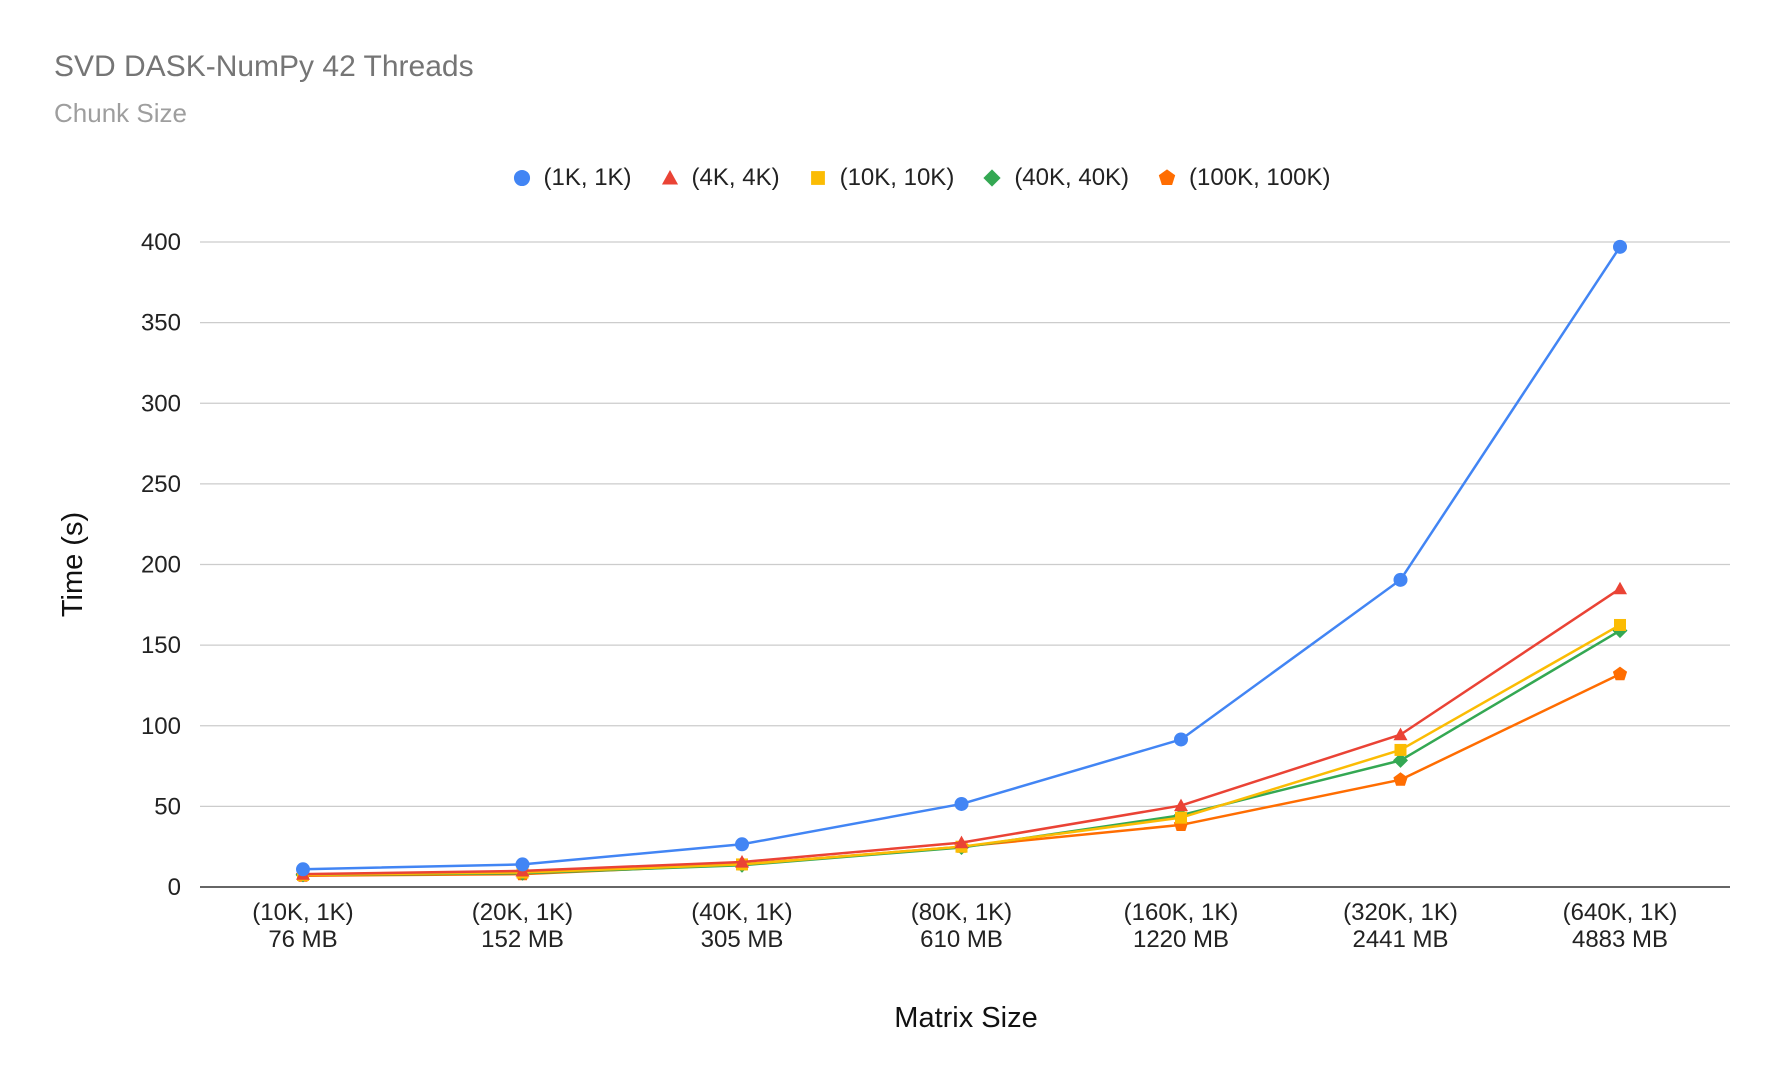  I want to click on y-tick-label: 100, so click(161, 726).